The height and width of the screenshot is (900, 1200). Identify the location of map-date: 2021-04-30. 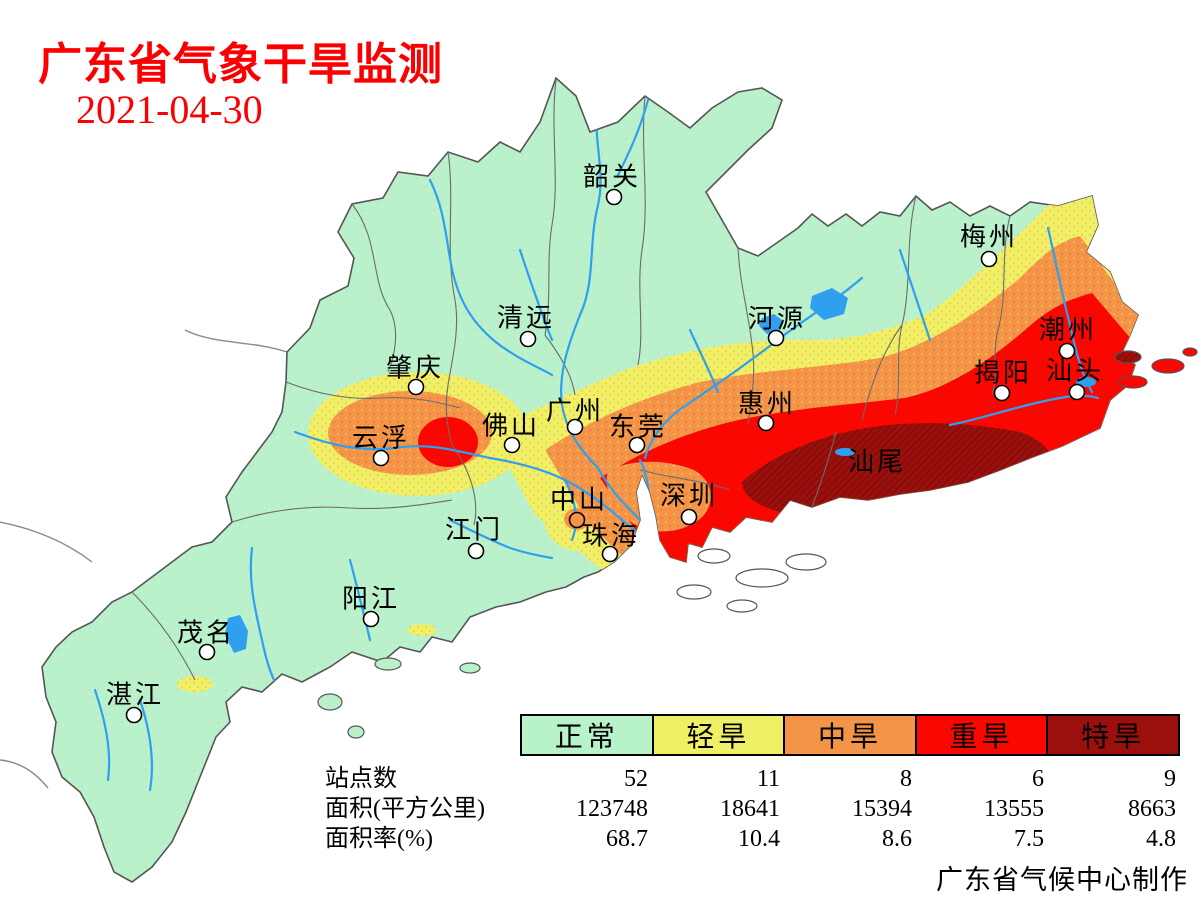
(169, 109).